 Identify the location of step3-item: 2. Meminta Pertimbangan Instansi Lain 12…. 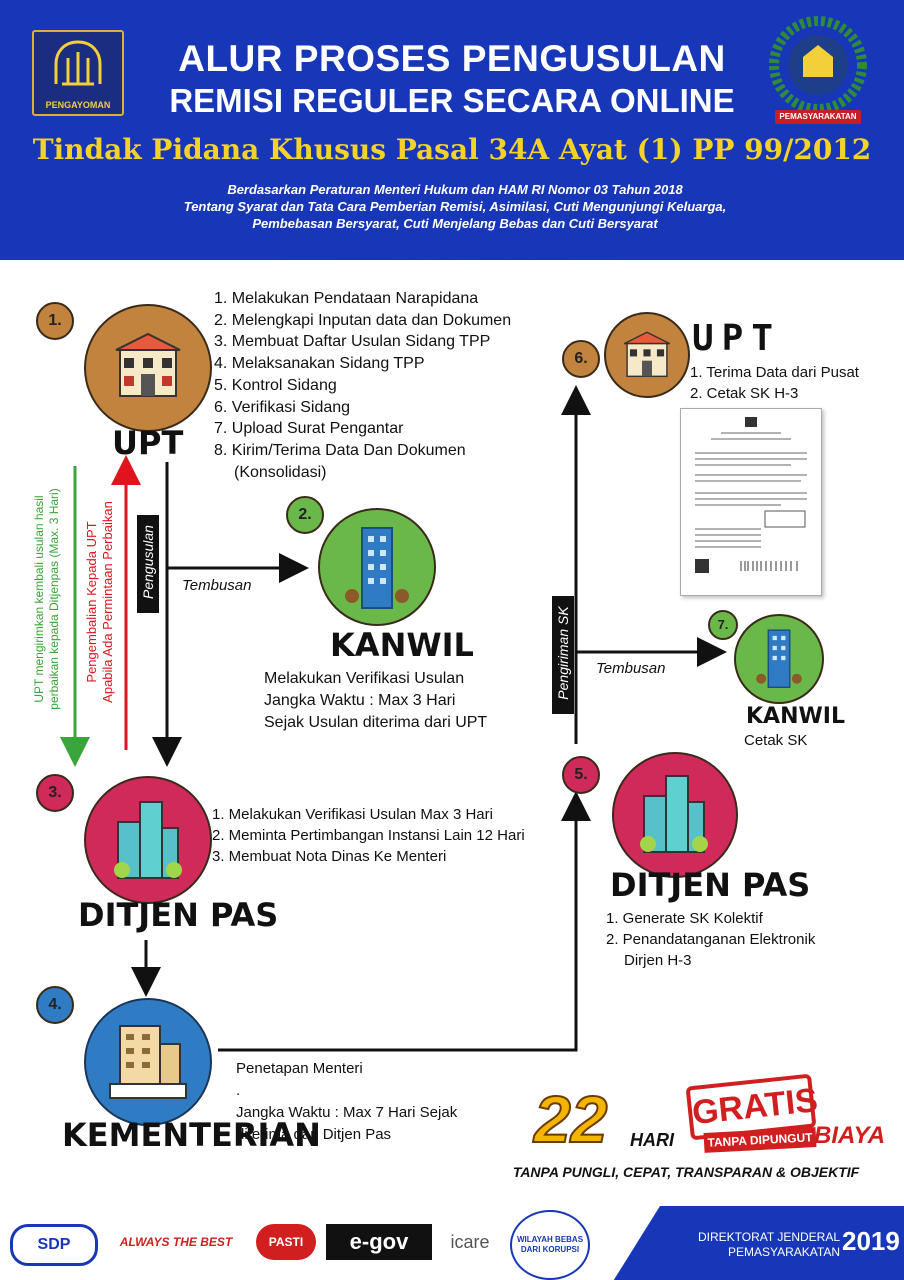
(368, 835).